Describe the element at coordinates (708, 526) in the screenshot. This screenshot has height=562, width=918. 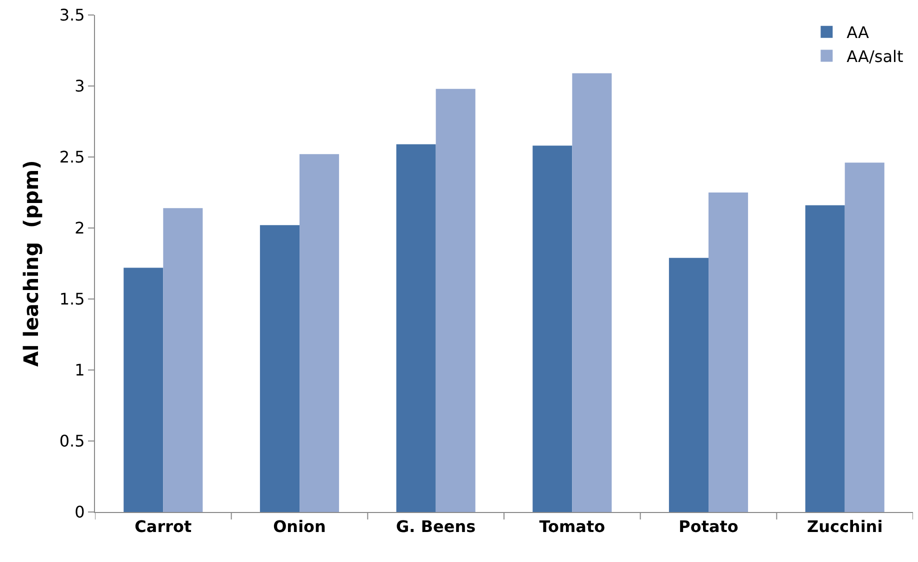
I see `x-tick-label: Potato` at that location.